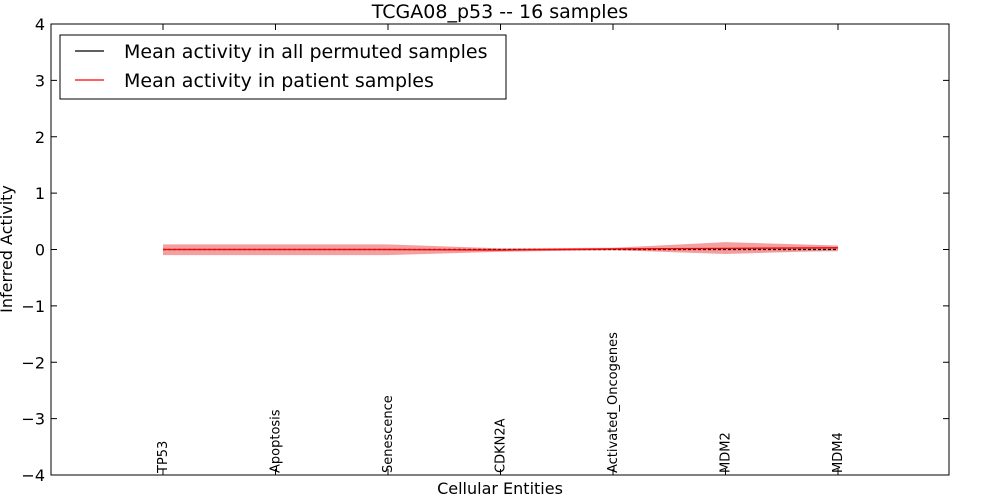 The height and width of the screenshot is (500, 1000). I want to click on y-tick-label: 2, so click(40, 137).